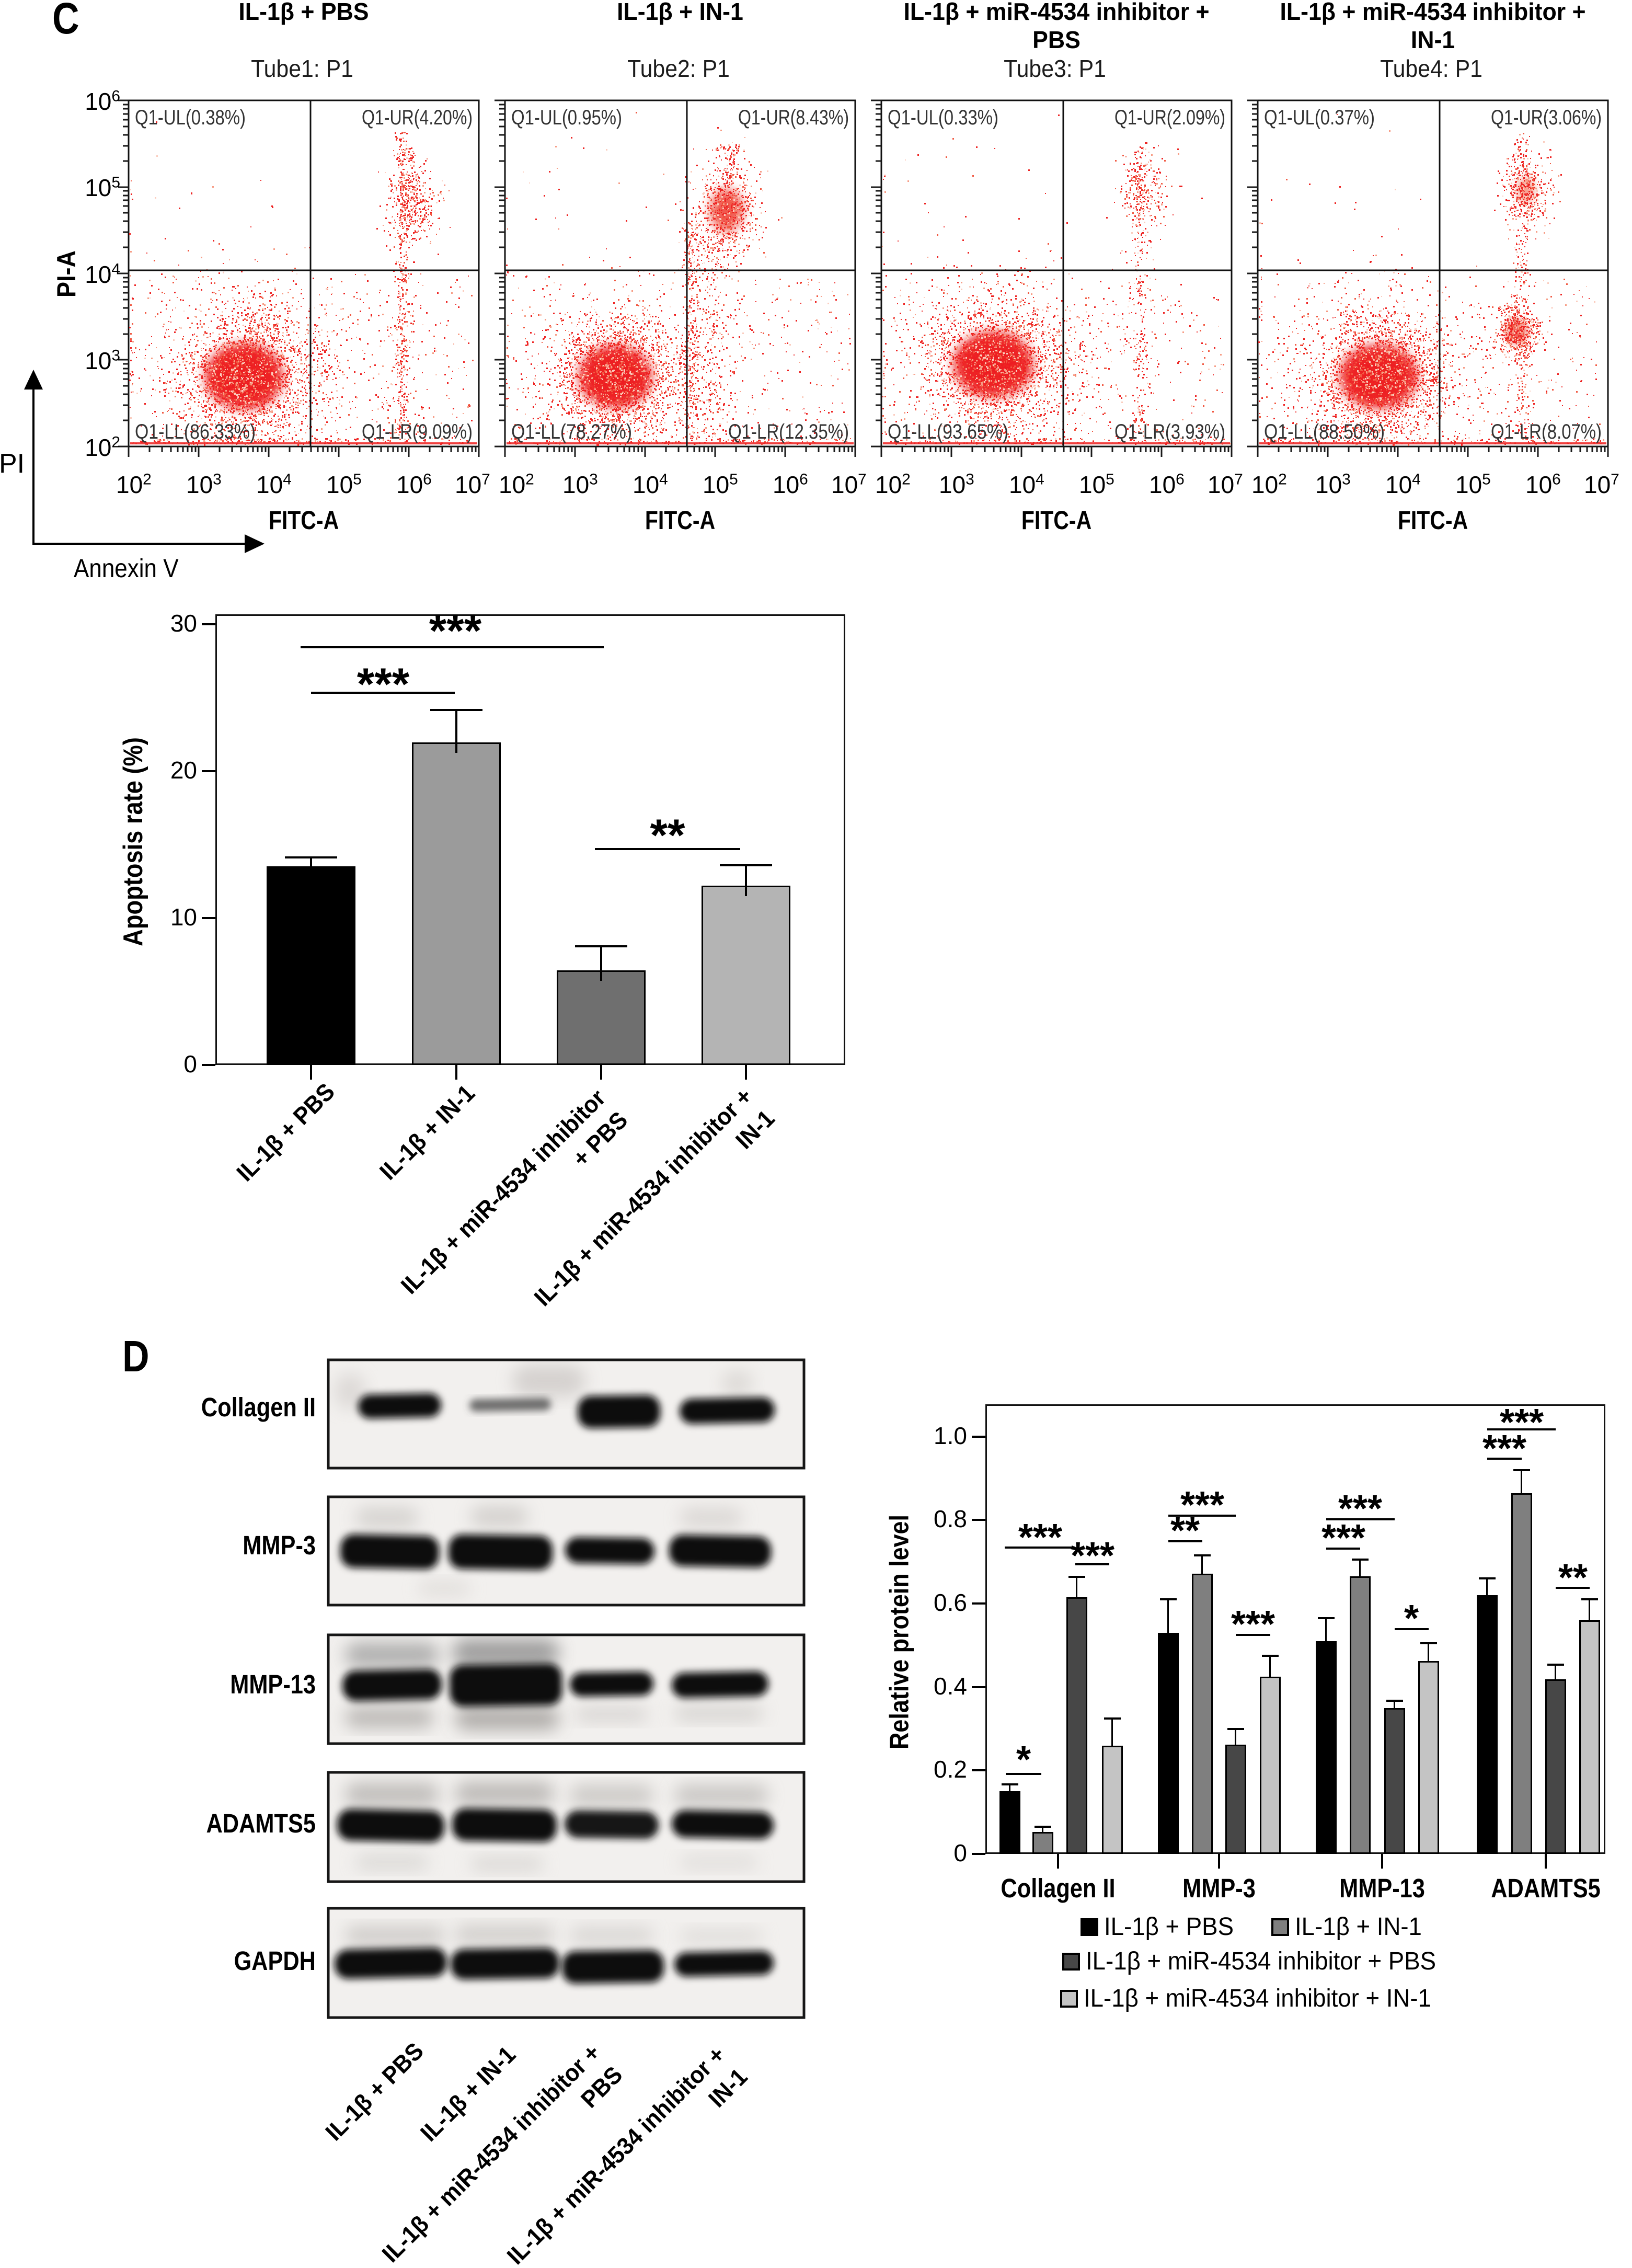 The image size is (1632, 2268). Describe the element at coordinates (943, 118) in the screenshot. I see `svg-text: Q1-UL(0.33%)` at that location.